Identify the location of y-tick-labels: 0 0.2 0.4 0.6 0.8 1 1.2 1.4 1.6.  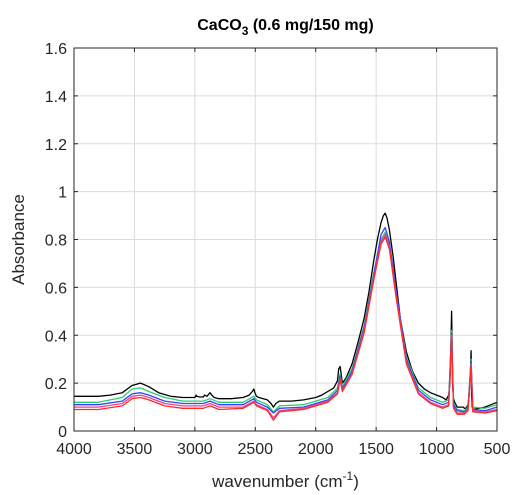
(56, 241).